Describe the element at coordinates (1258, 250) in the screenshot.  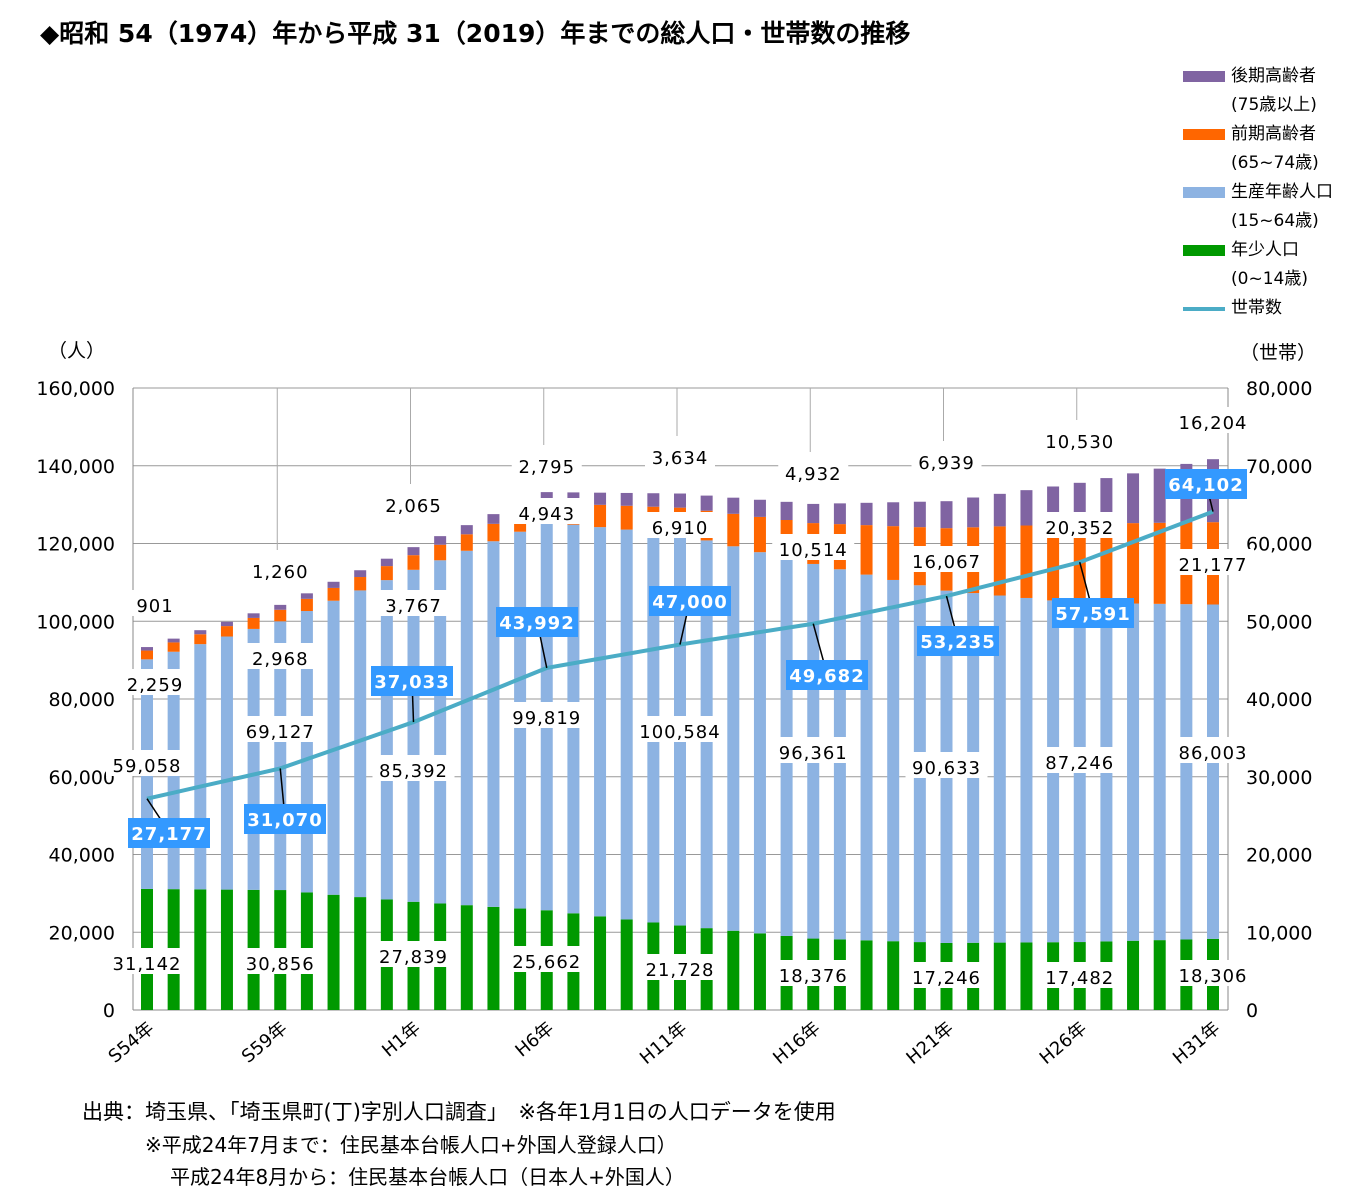
I see `legend-item: 年少人口` at that location.